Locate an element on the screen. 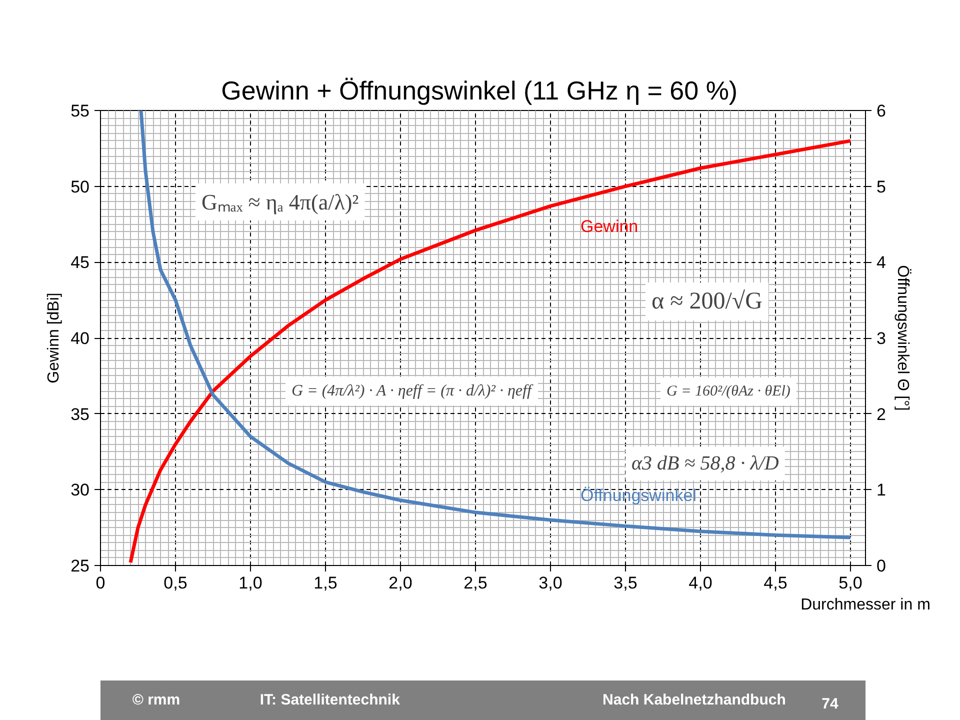 The width and height of the screenshot is (960, 720). annotation: G = 160²/(θAz · θEl) is located at coordinates (728, 392).